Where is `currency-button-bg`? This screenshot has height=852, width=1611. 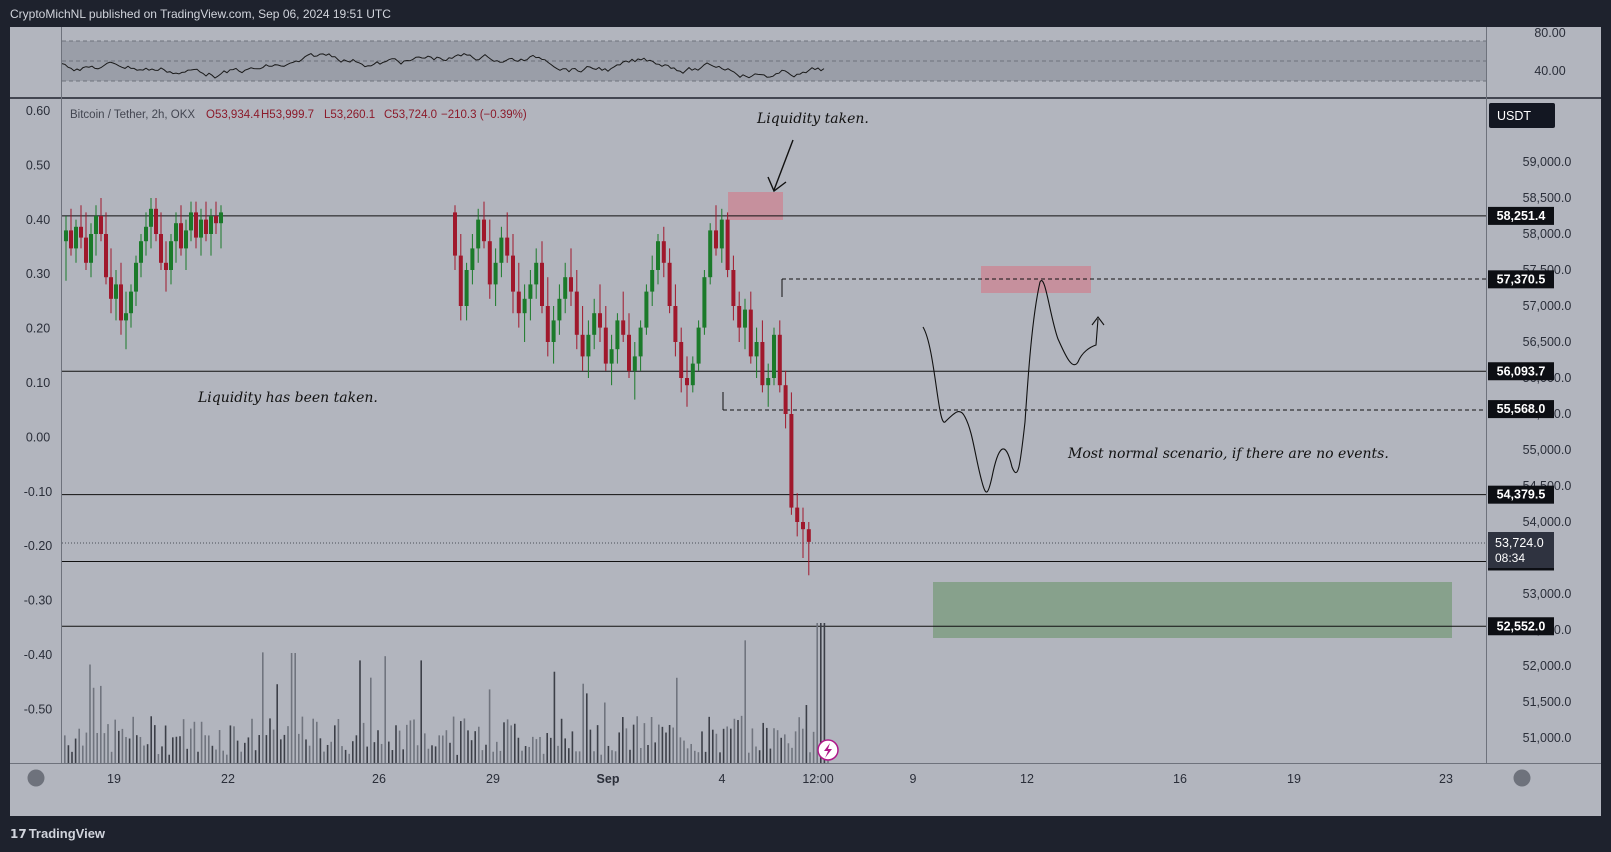 currency-button-bg is located at coordinates (1522, 115).